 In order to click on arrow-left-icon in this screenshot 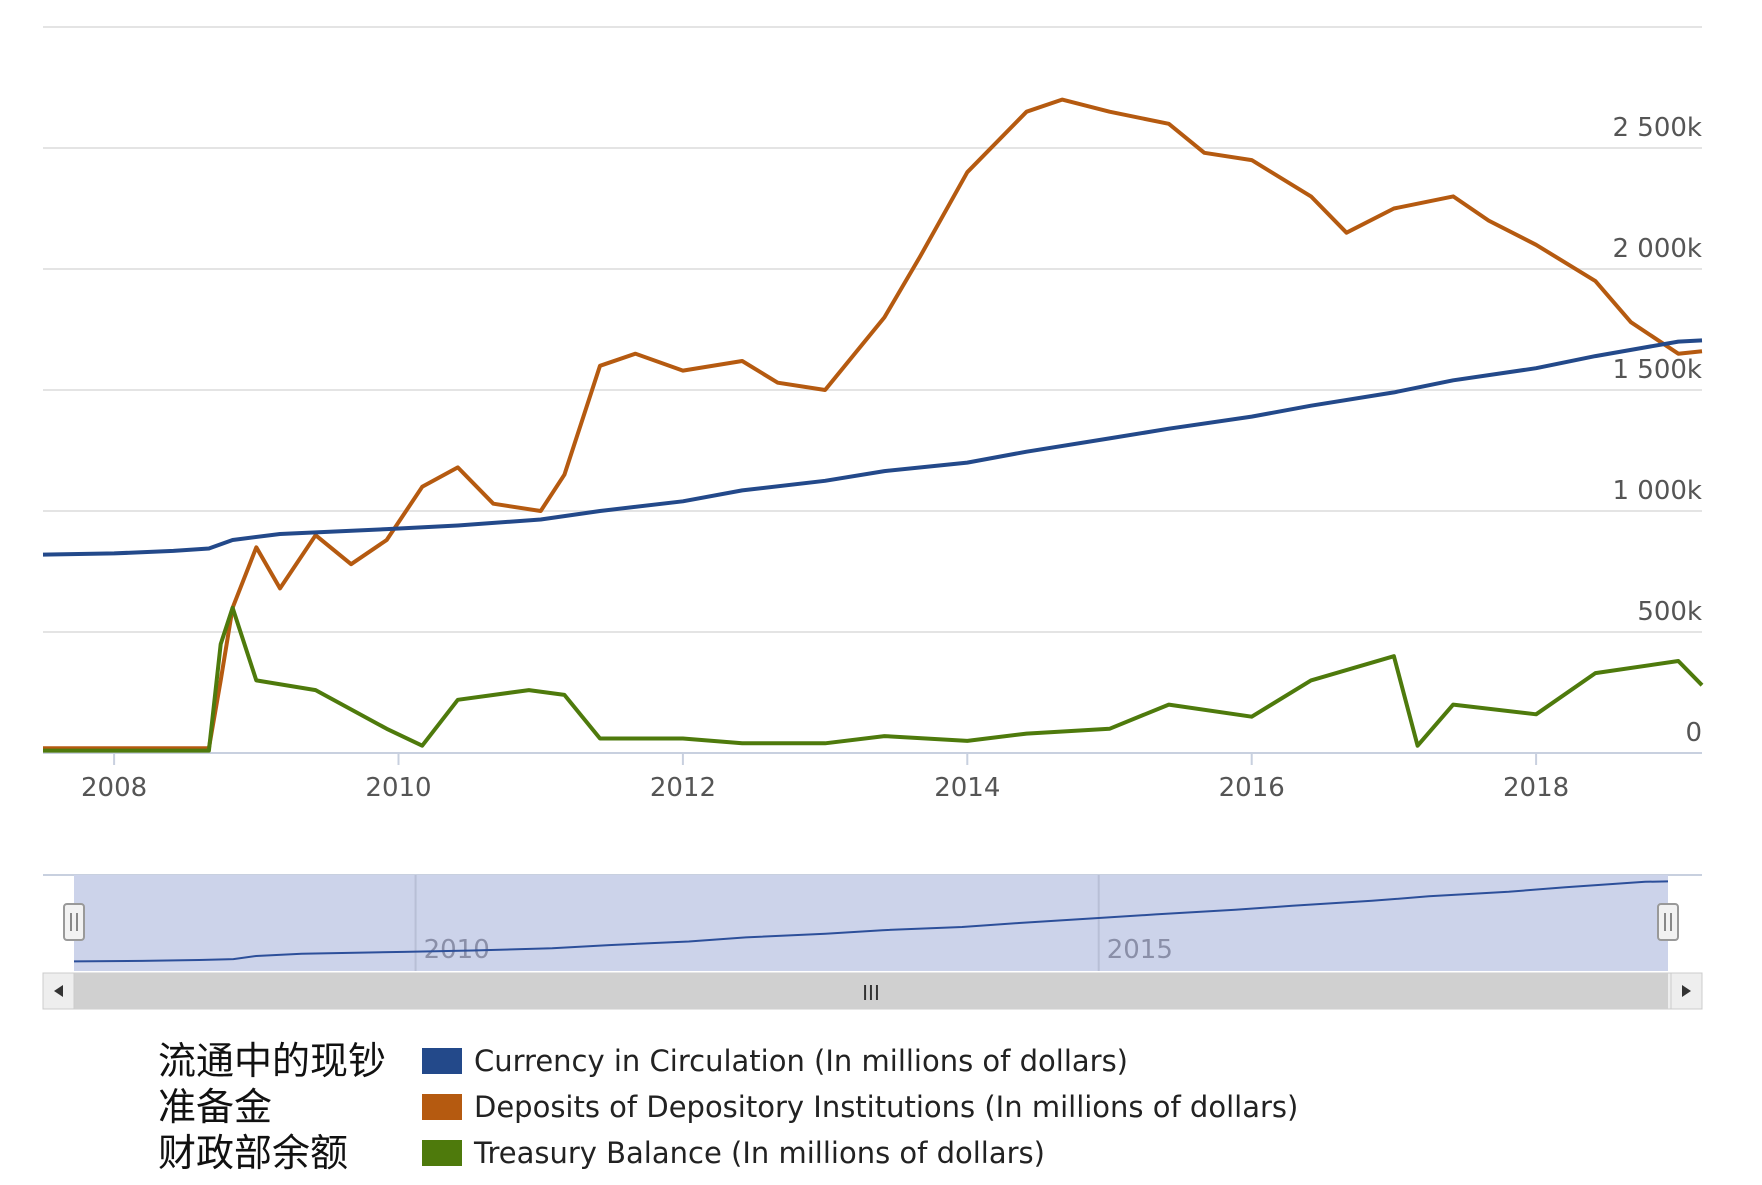, I will do `click(58, 991)`.